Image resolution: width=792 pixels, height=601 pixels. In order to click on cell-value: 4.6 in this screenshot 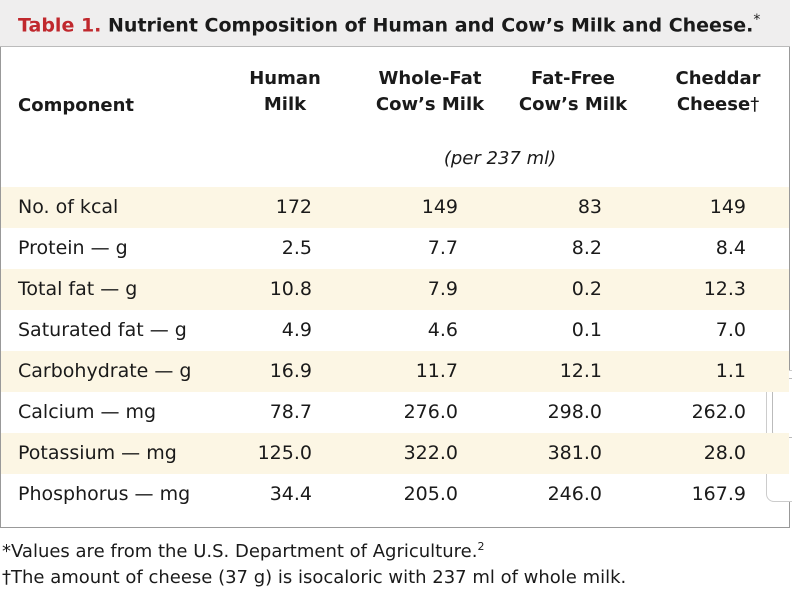, I will do `click(442, 330)`.